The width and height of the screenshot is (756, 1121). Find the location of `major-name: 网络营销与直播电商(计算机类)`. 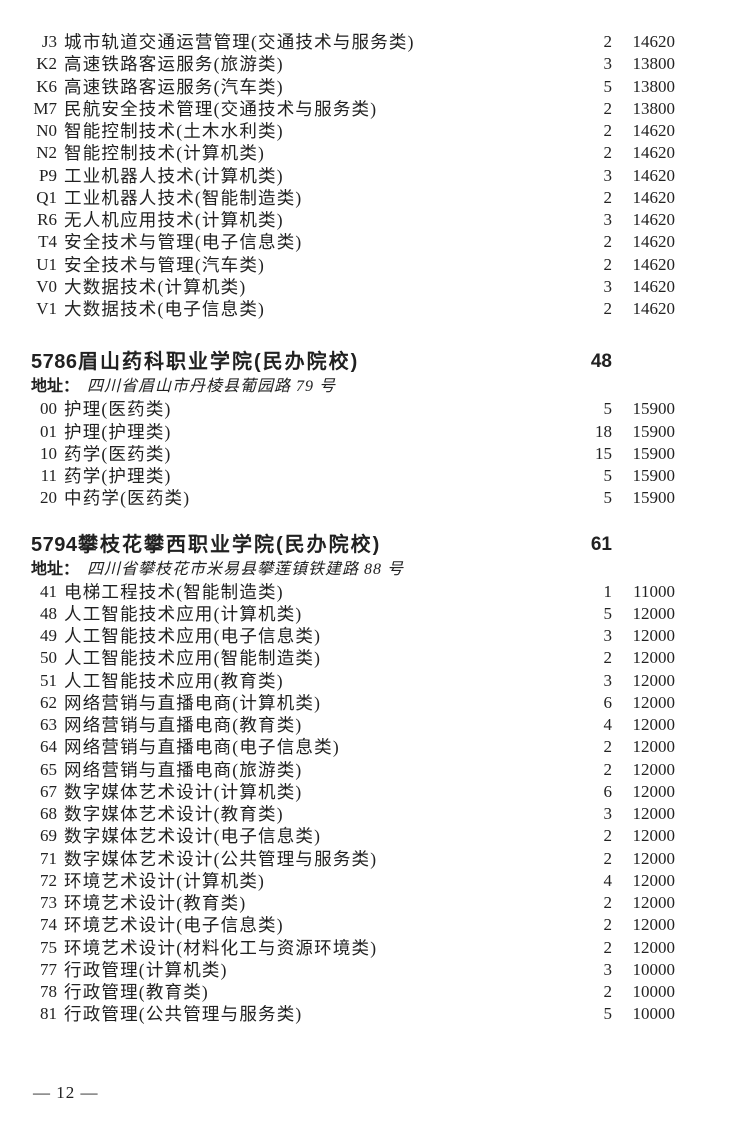

major-name: 网络营销与直播电商(计算机类) is located at coordinates (193, 702).